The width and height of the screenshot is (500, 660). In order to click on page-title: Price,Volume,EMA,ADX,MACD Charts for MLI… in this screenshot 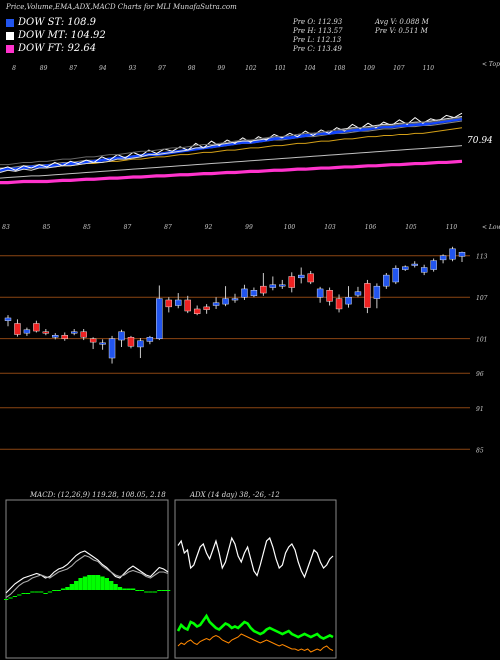, I will do `click(121, 7)`.